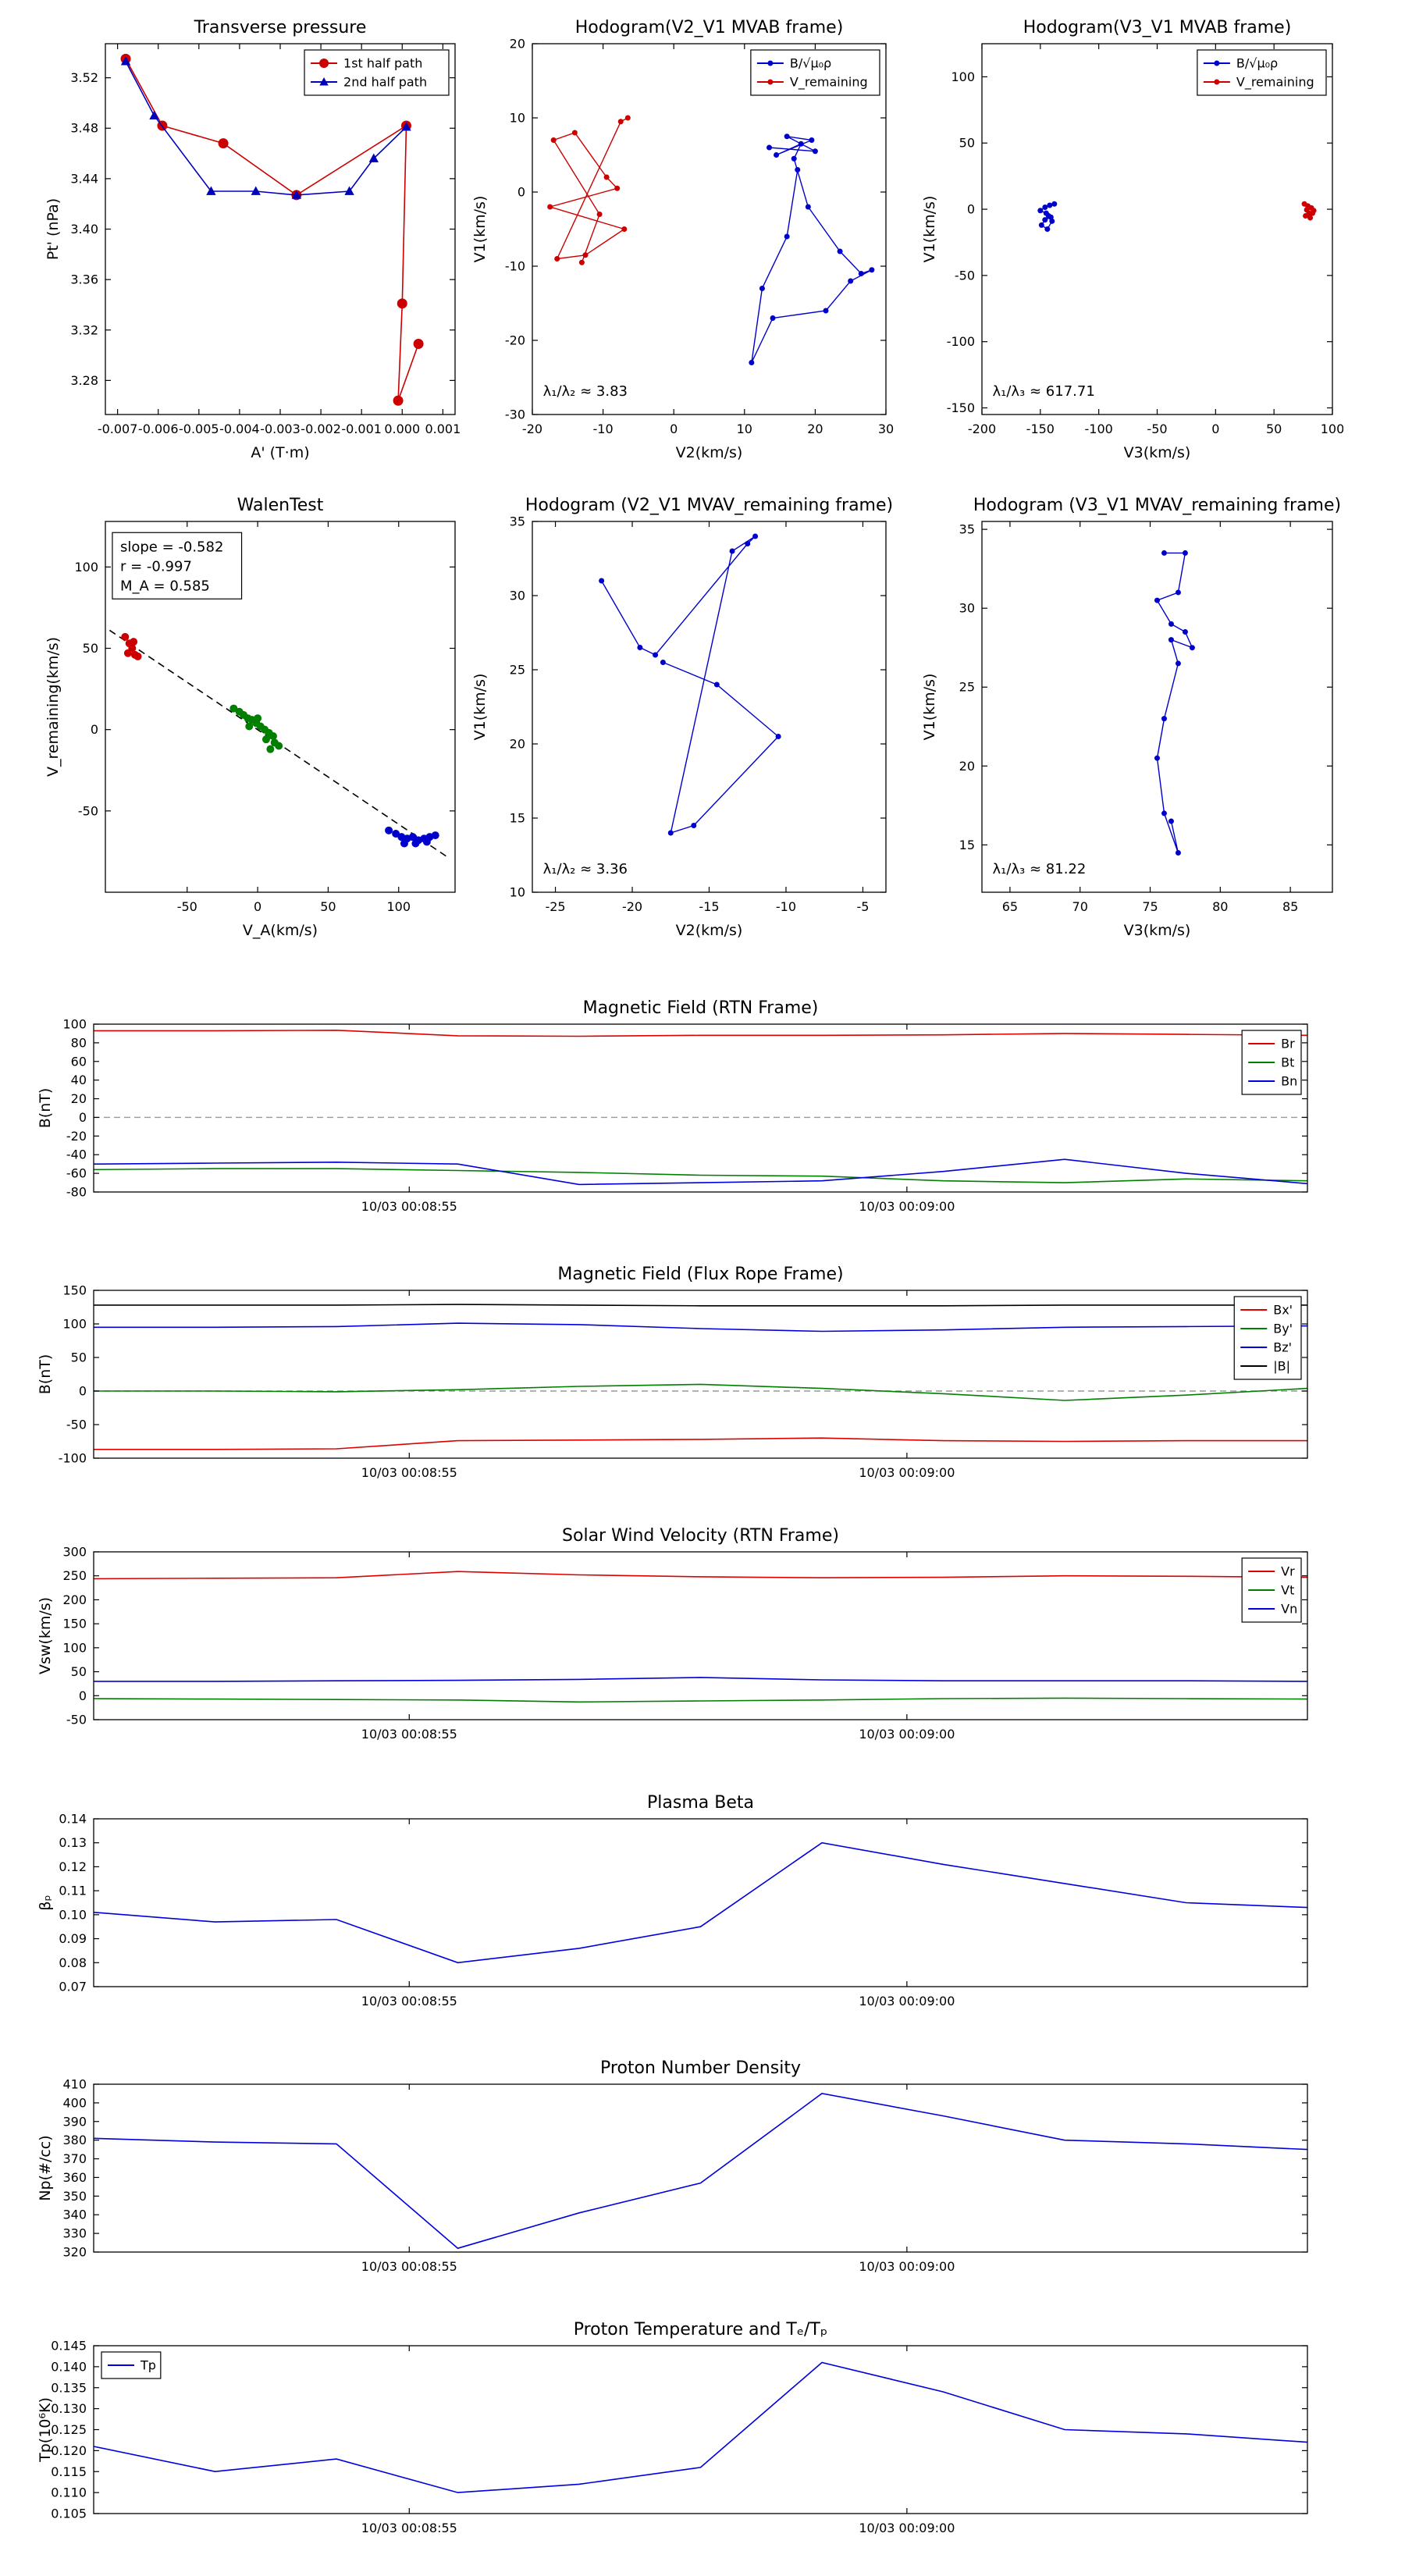 The height and width of the screenshot is (2576, 1405). Describe the element at coordinates (73, 1458) in the screenshot. I see `y-tick-label: -100` at that location.